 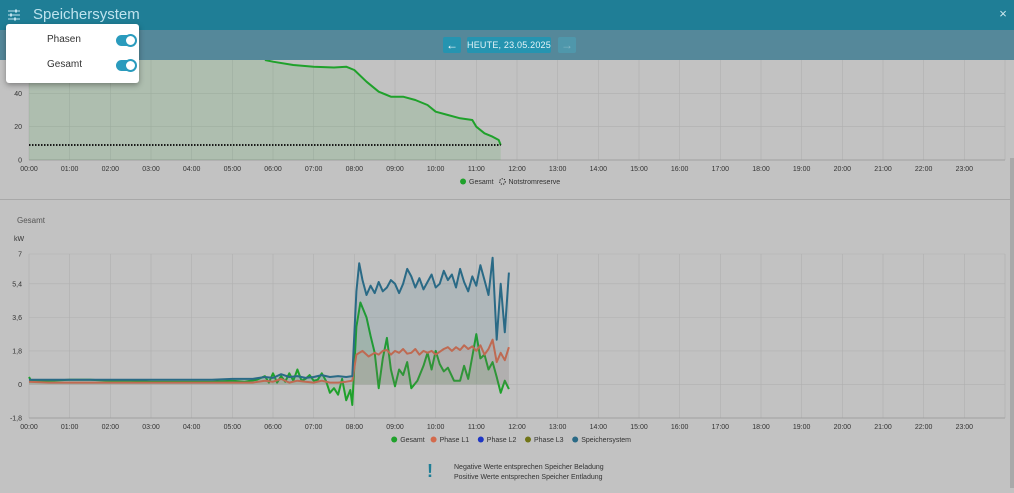 I want to click on info-icon: !, so click(x=430, y=471).